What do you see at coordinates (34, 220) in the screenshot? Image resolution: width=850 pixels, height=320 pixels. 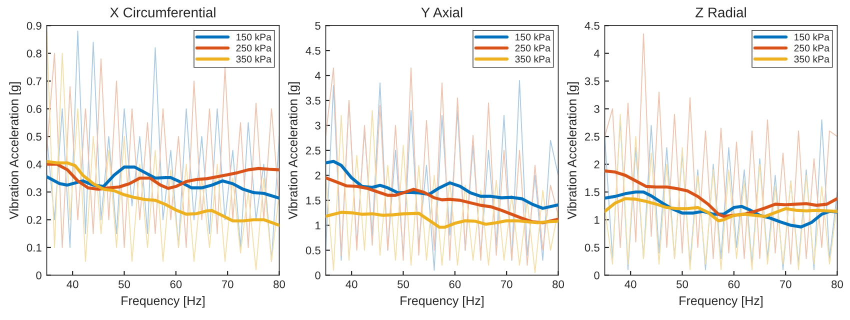 I see `y-tick-label: 0.2` at bounding box center [34, 220].